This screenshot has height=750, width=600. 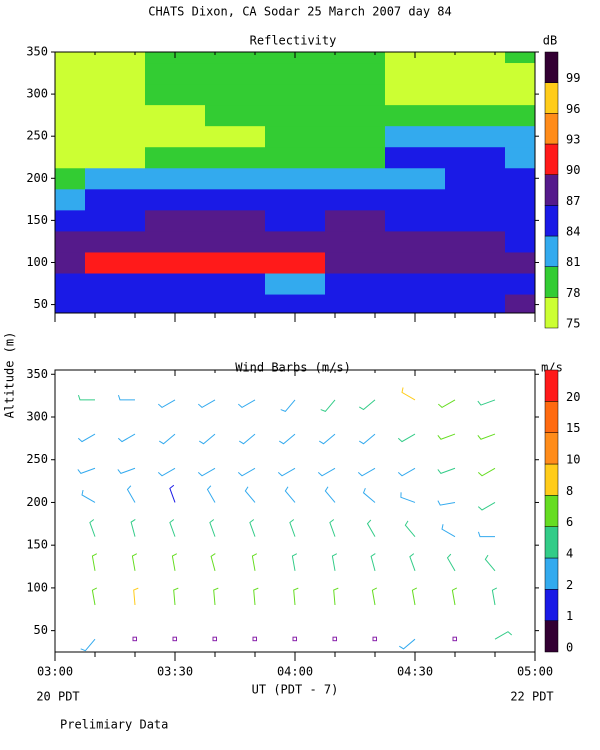 What do you see at coordinates (37, 262) in the screenshot?
I see `y-tick-label: 100` at bounding box center [37, 262].